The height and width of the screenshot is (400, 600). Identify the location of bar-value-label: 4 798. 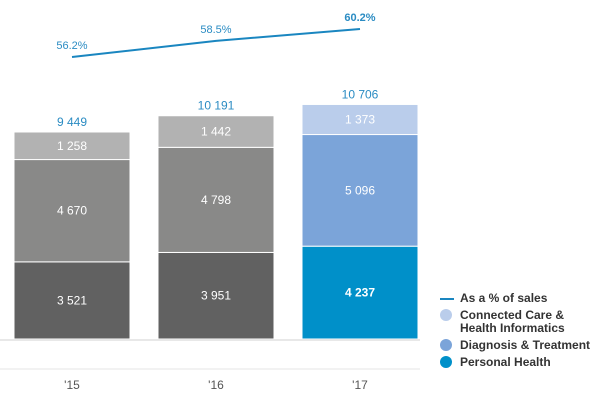
(216, 200).